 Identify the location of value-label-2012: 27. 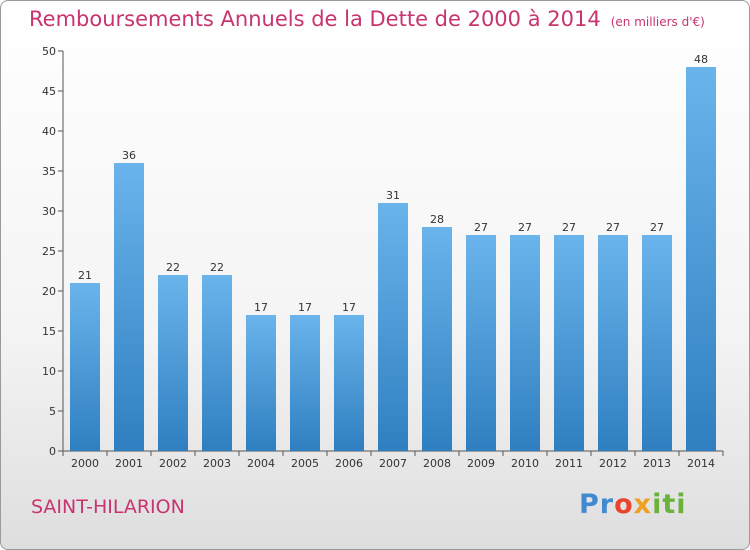
(613, 227).